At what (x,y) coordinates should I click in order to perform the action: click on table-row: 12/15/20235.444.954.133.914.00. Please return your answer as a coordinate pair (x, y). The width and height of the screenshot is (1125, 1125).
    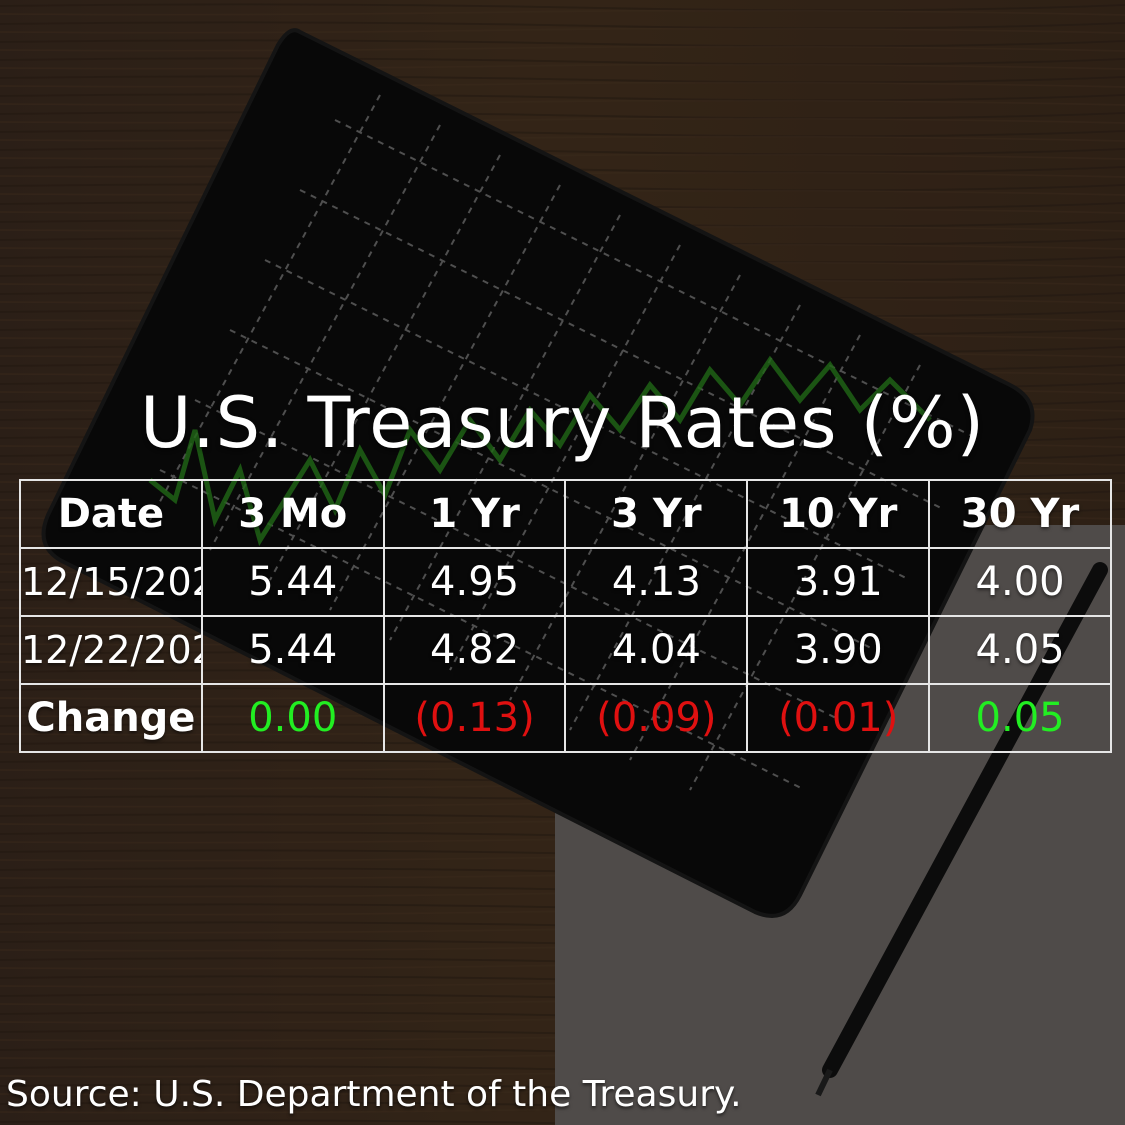
    Looking at the image, I should click on (565, 582).